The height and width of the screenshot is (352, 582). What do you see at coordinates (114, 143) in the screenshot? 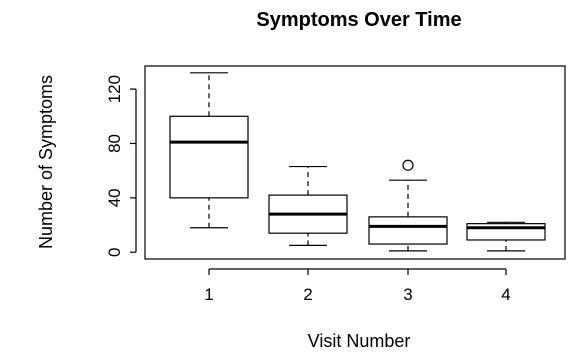
I see `y-tick-label: 80` at bounding box center [114, 143].